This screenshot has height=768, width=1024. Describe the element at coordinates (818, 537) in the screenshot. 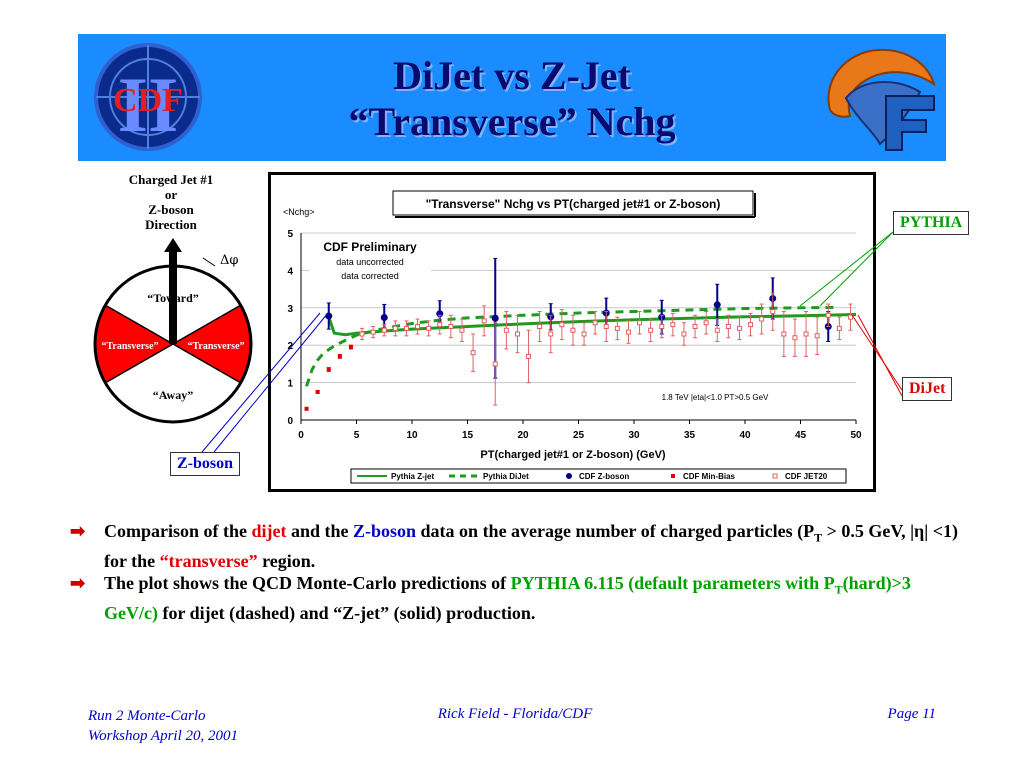

I see `bullet-1-run-6: T` at that location.